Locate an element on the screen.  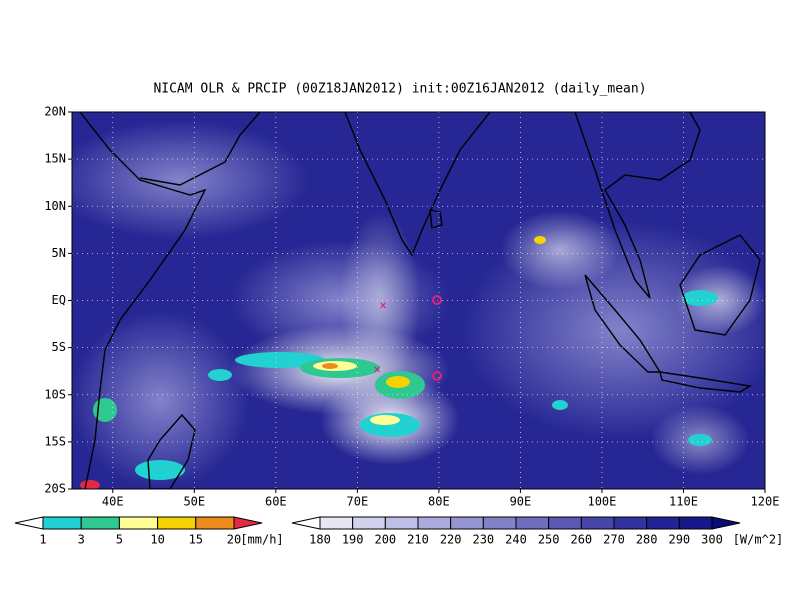
colorbar-label: 270 is located at coordinates (614, 540).